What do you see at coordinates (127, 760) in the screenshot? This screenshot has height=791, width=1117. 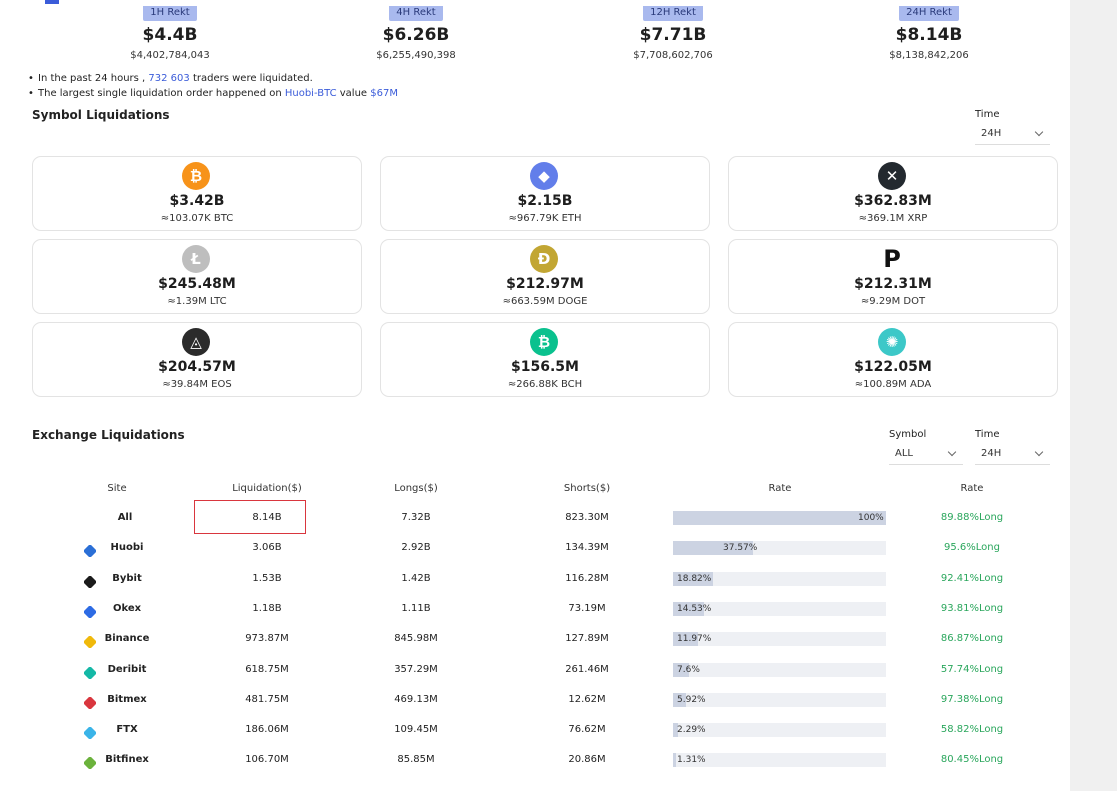 I see `cell-site: Bitfinex` at bounding box center [127, 760].